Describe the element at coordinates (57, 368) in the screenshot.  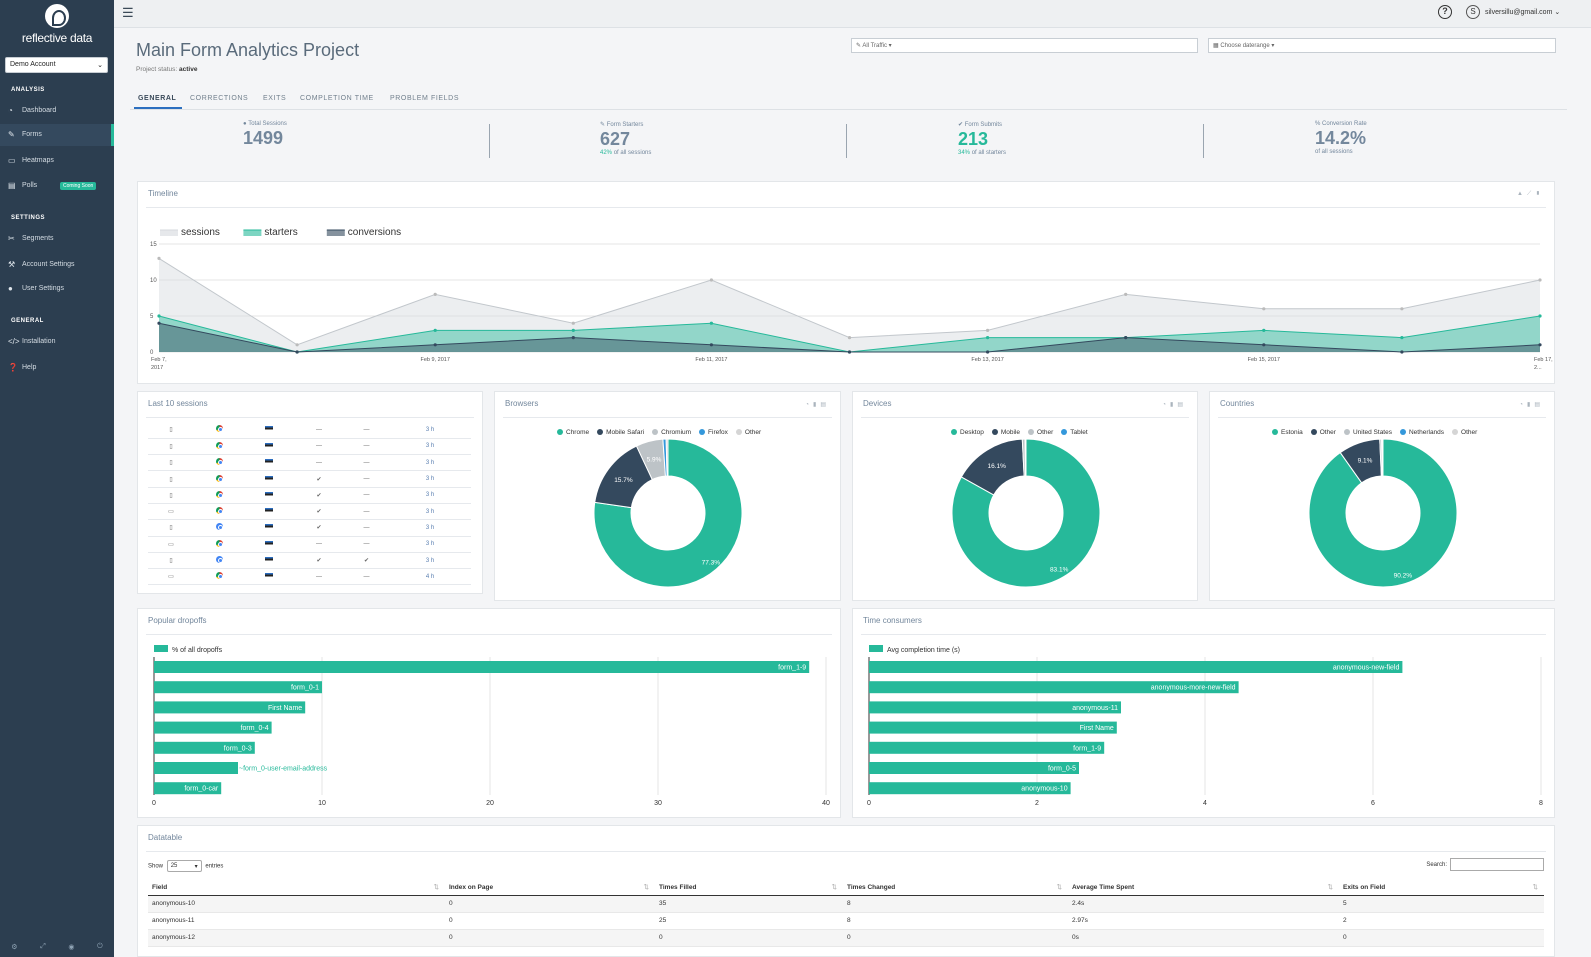
I see `sidebar-item-help: ❓ Help` at that location.